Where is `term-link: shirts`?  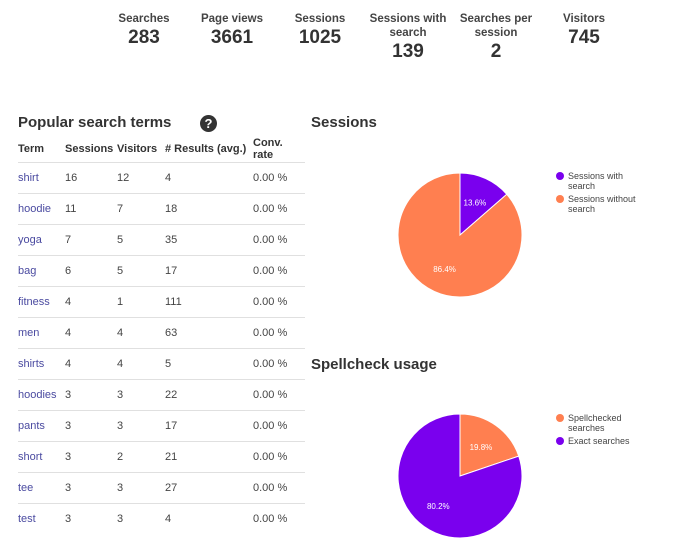
term-link: shirts is located at coordinates (31, 364).